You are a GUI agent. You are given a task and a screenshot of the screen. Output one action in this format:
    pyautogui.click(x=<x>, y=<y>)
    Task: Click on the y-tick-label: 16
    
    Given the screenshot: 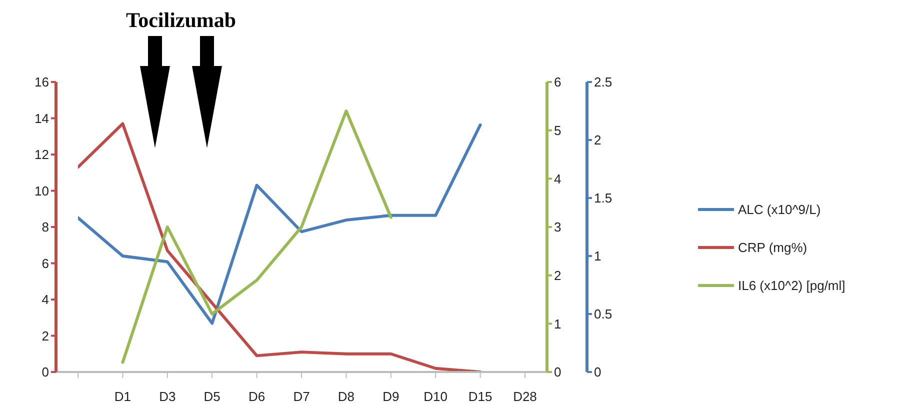 What is the action you would take?
    pyautogui.click(x=41, y=82)
    